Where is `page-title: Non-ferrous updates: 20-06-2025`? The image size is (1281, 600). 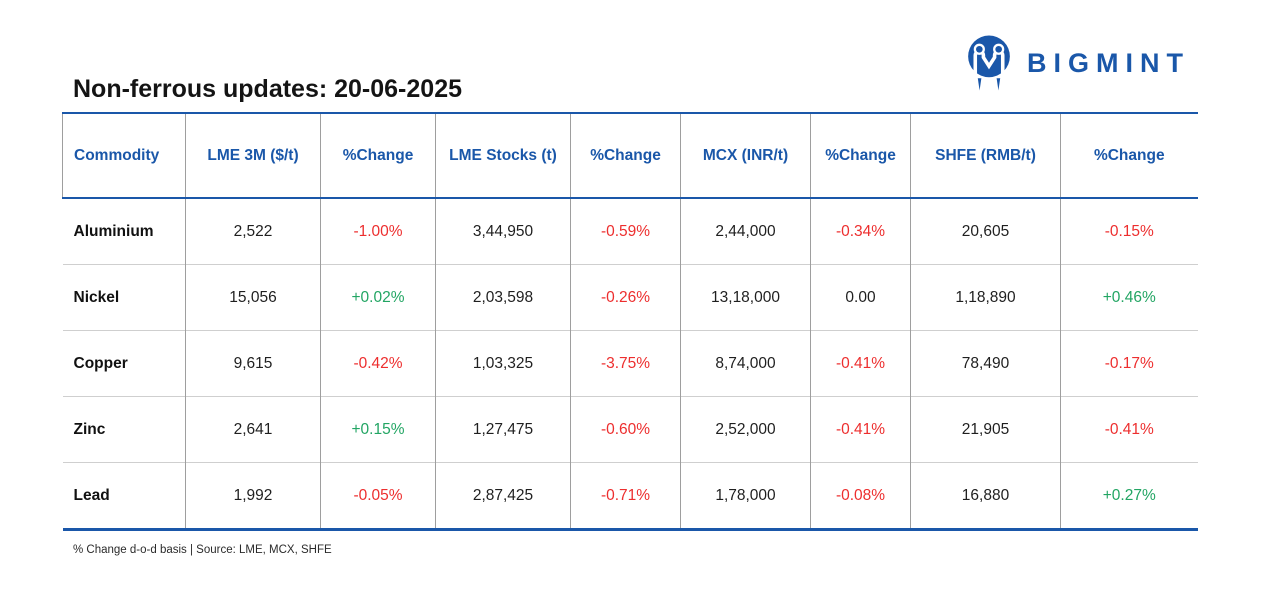 page-title: Non-ferrous updates: 20-06-2025 is located at coordinates (268, 89).